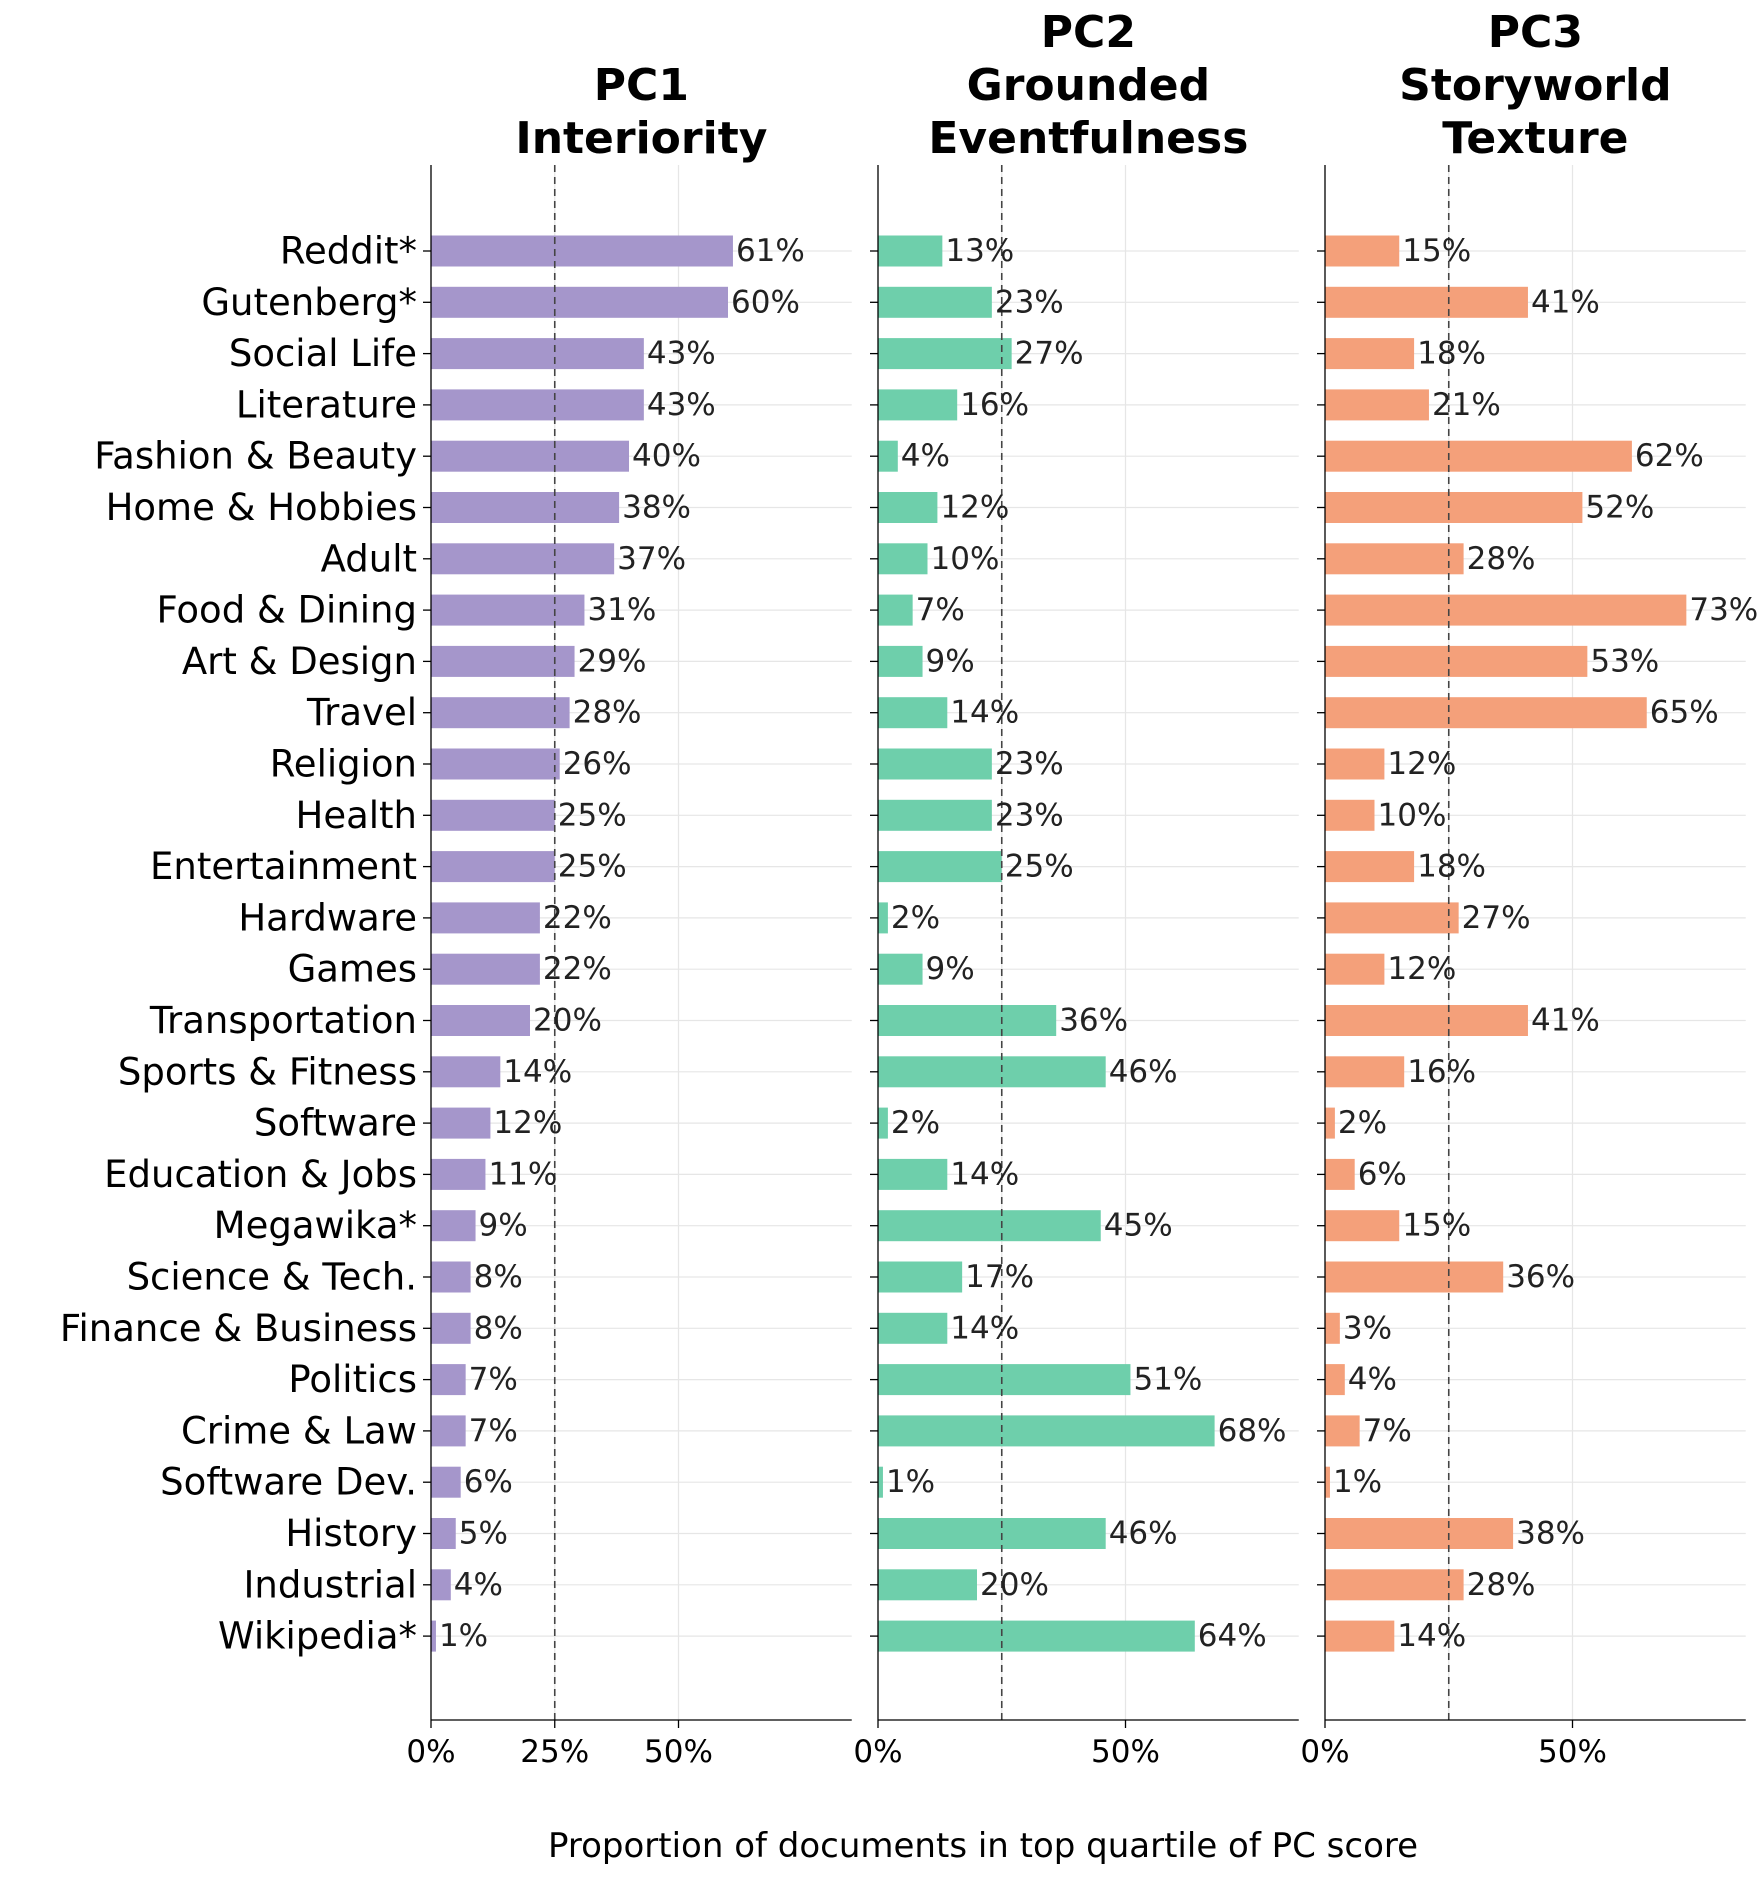  What do you see at coordinates (309, 302) in the screenshot?
I see `category-label: Gutenberg*` at bounding box center [309, 302].